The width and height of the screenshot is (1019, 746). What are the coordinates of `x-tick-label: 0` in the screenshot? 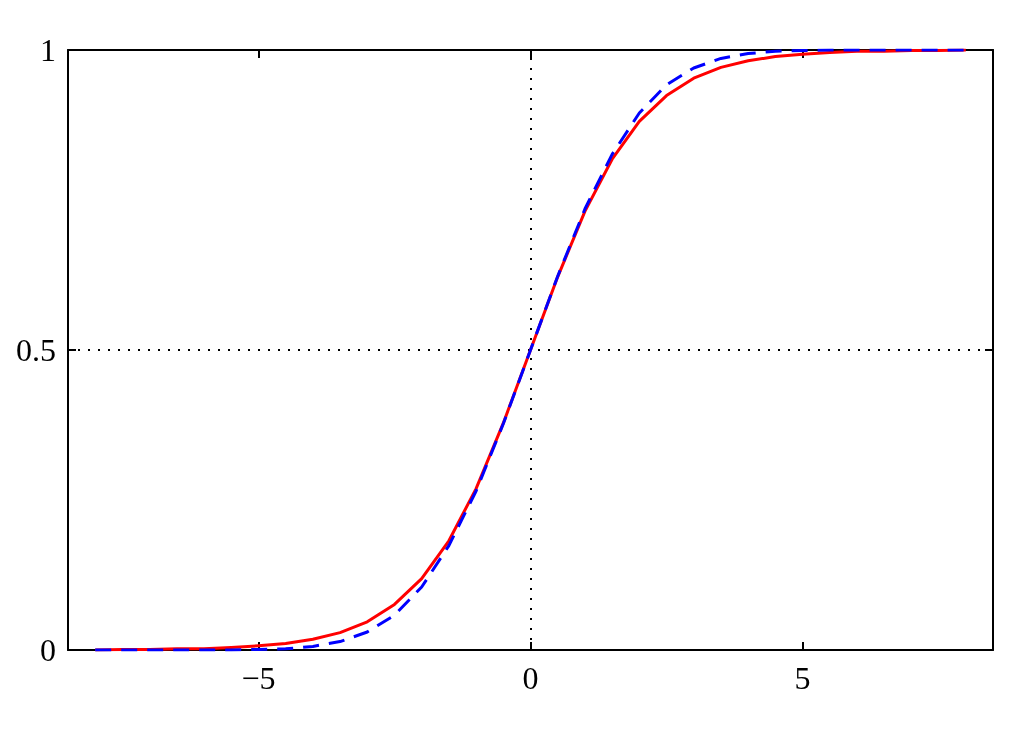 It's located at (530, 678).